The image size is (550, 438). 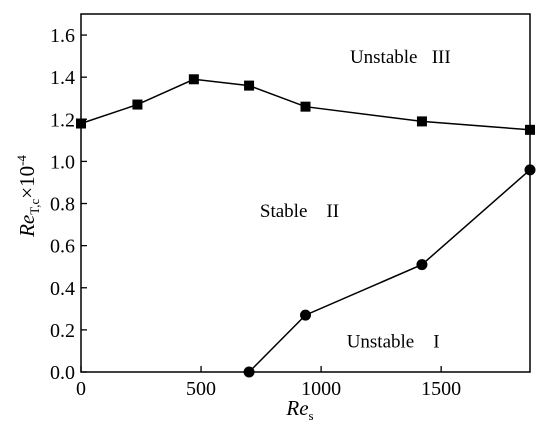 I want to click on y-tick-label: 0.8, so click(x=62, y=205).